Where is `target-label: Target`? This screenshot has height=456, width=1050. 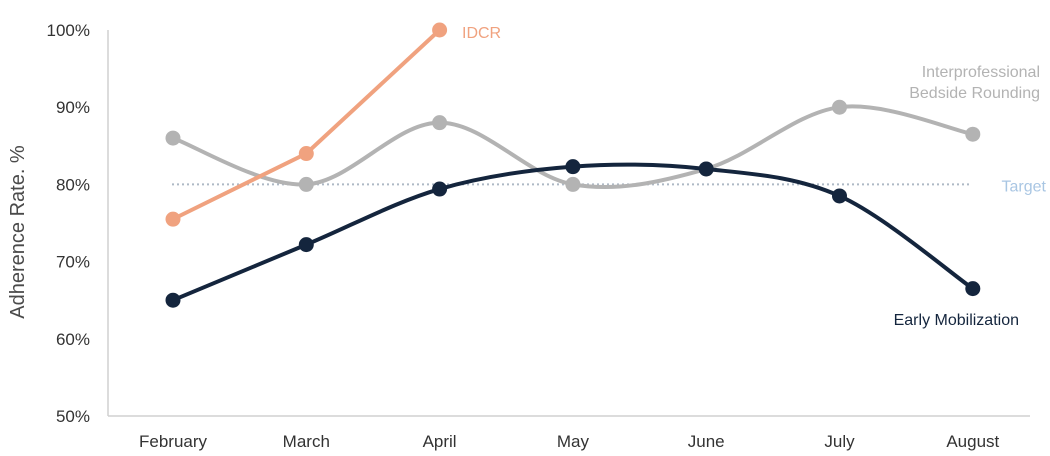 target-label: Target is located at coordinates (1024, 186).